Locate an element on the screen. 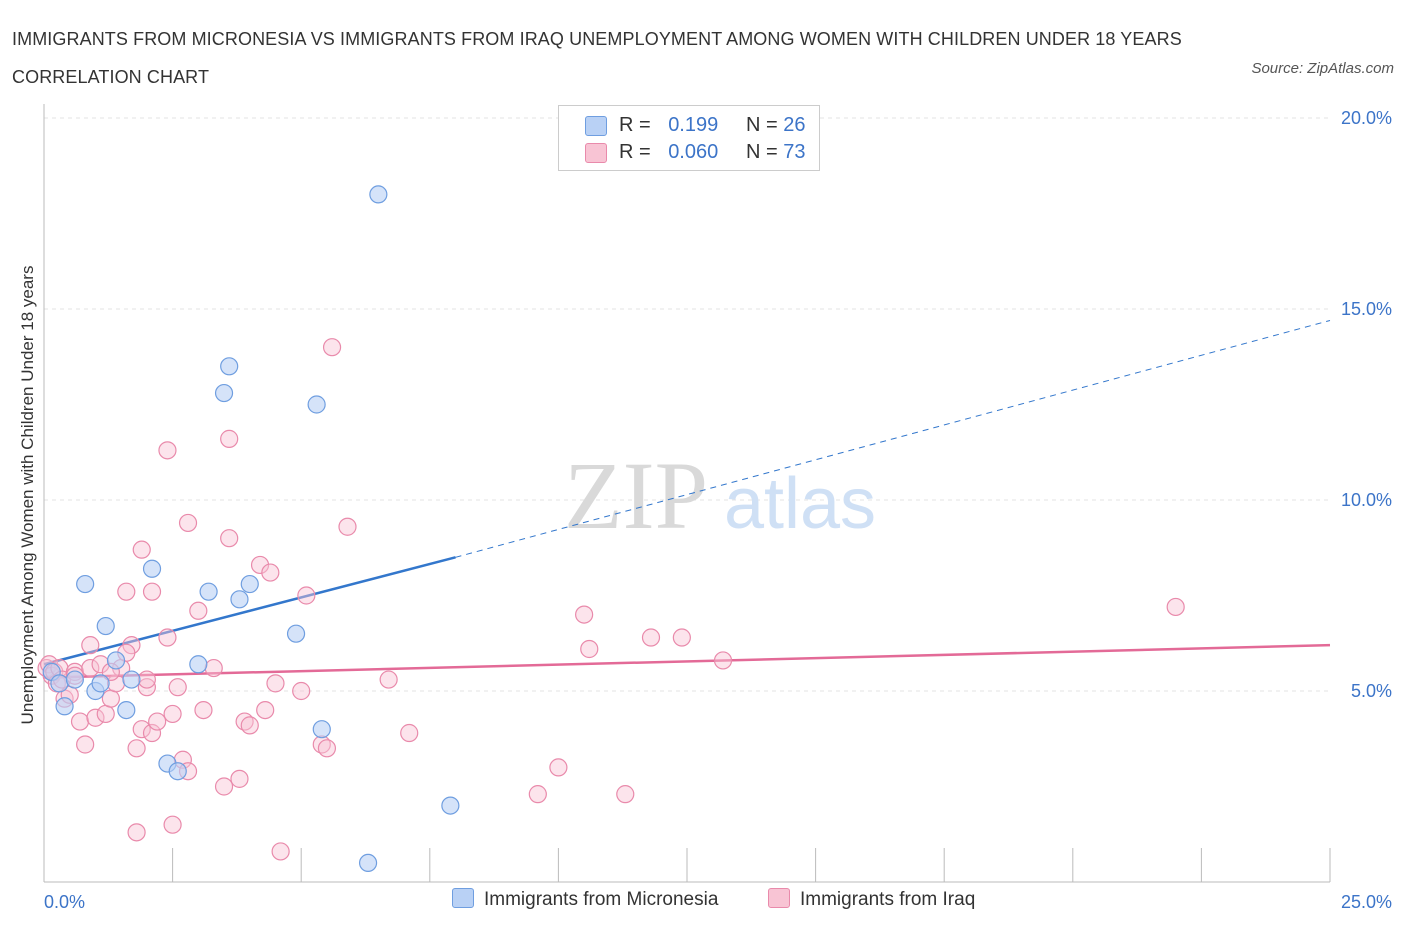 The width and height of the screenshot is (1406, 930). bottom-legend-label-micronesia: Immigrants from Micronesia is located at coordinates (601, 899).